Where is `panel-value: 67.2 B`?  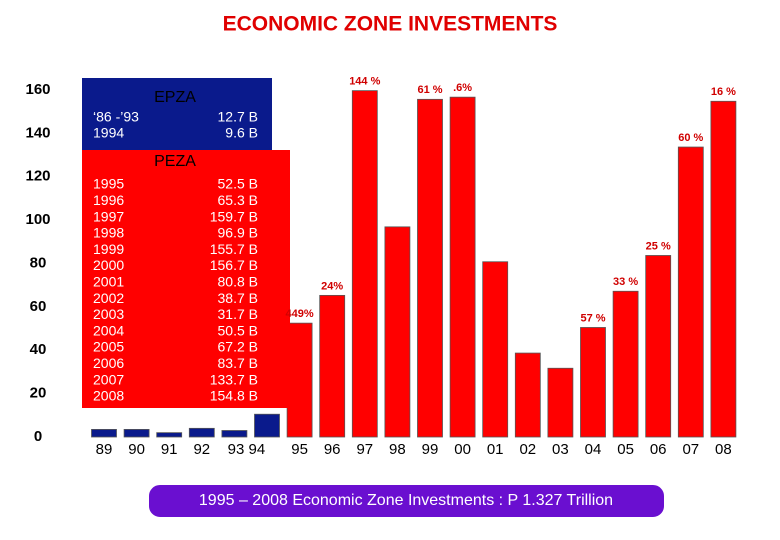 panel-value: 67.2 B is located at coordinates (238, 347).